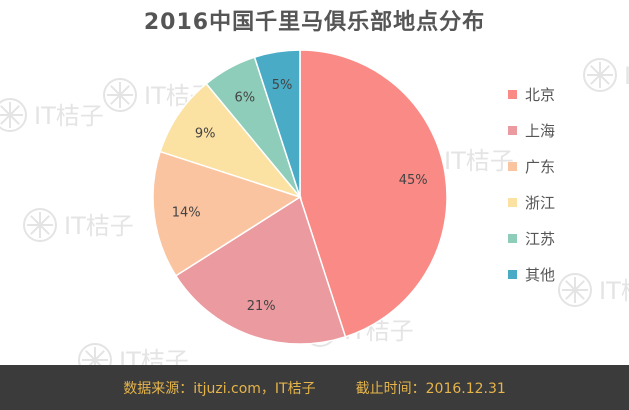 The height and width of the screenshot is (410, 629). I want to click on legend-label: 北京, so click(540, 94).